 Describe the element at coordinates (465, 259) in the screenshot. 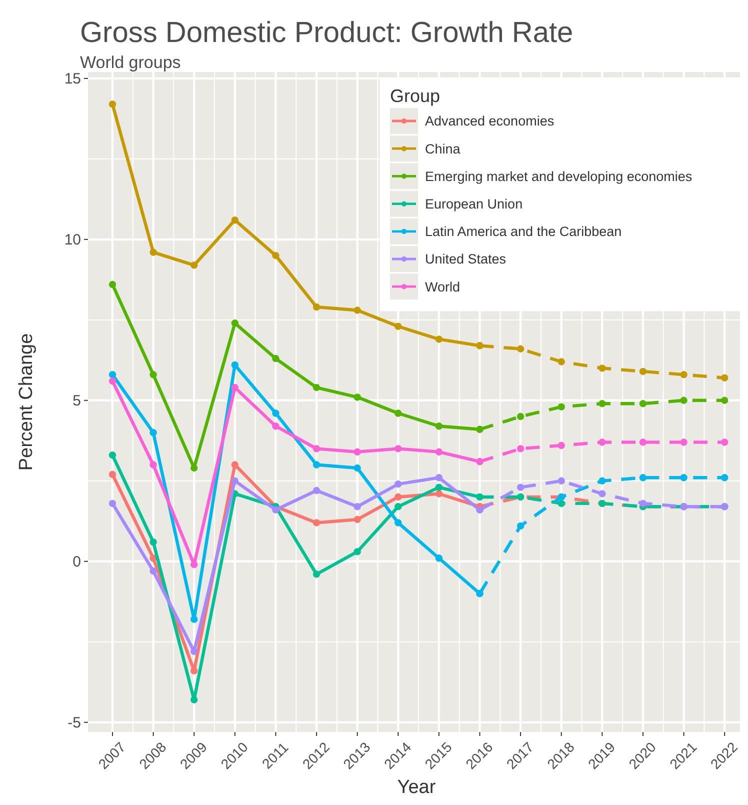

I see `legend-label: United States` at that location.